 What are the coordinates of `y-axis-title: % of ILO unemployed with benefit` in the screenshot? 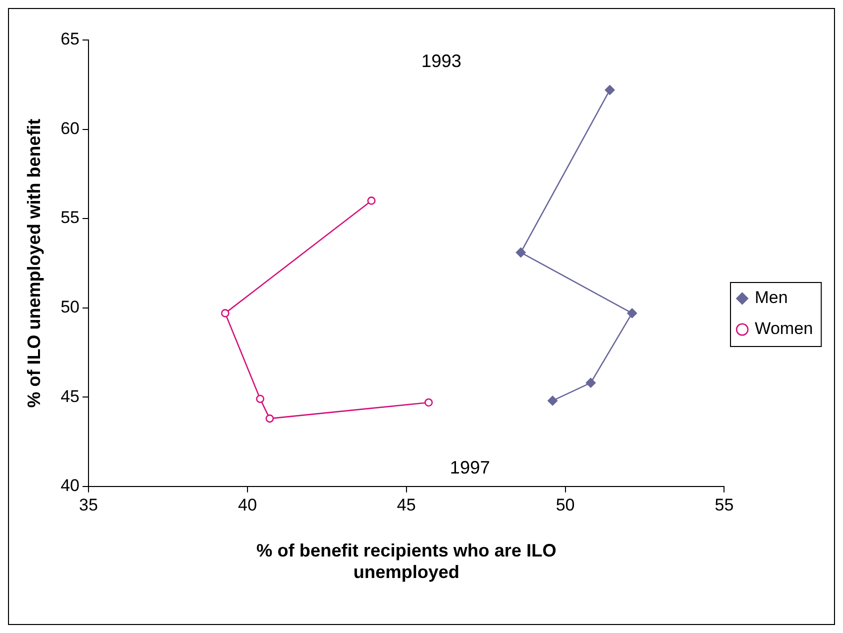 It's located at (34, 263).